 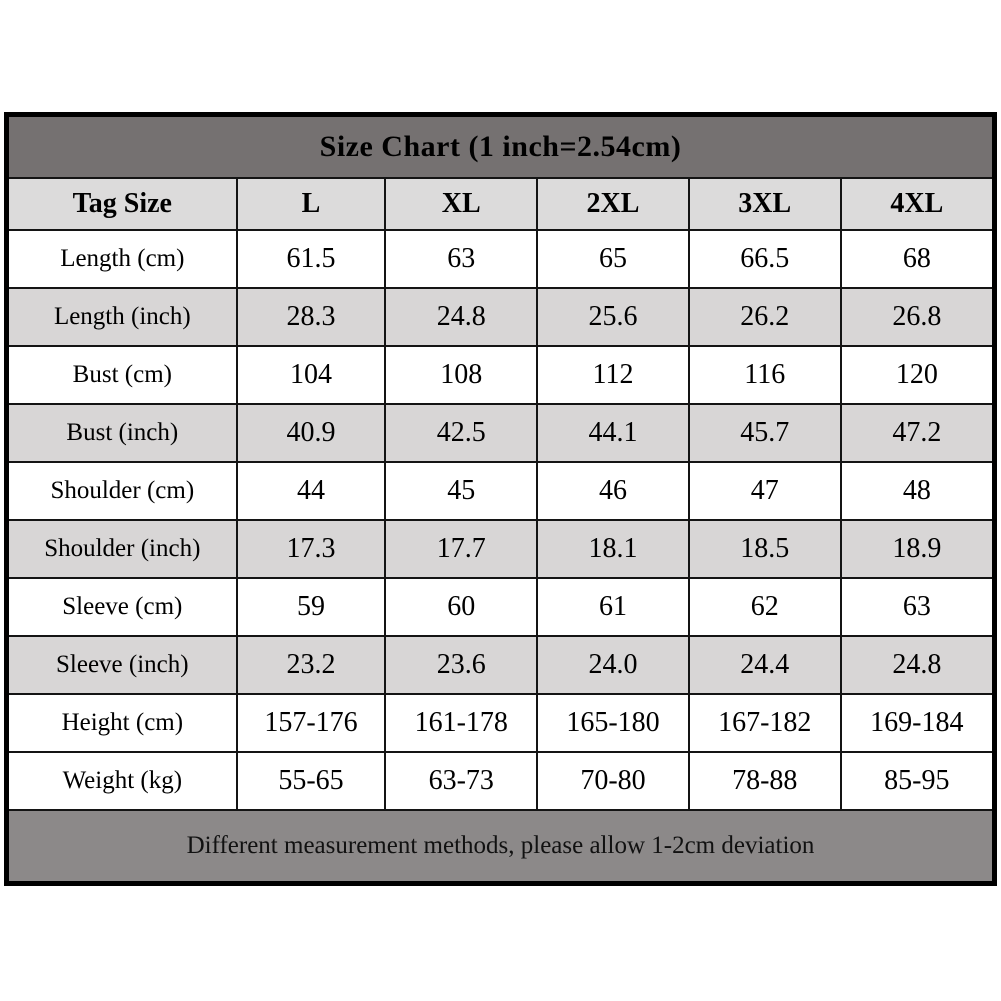 I want to click on cell-value: 165-180, so click(x=613, y=723).